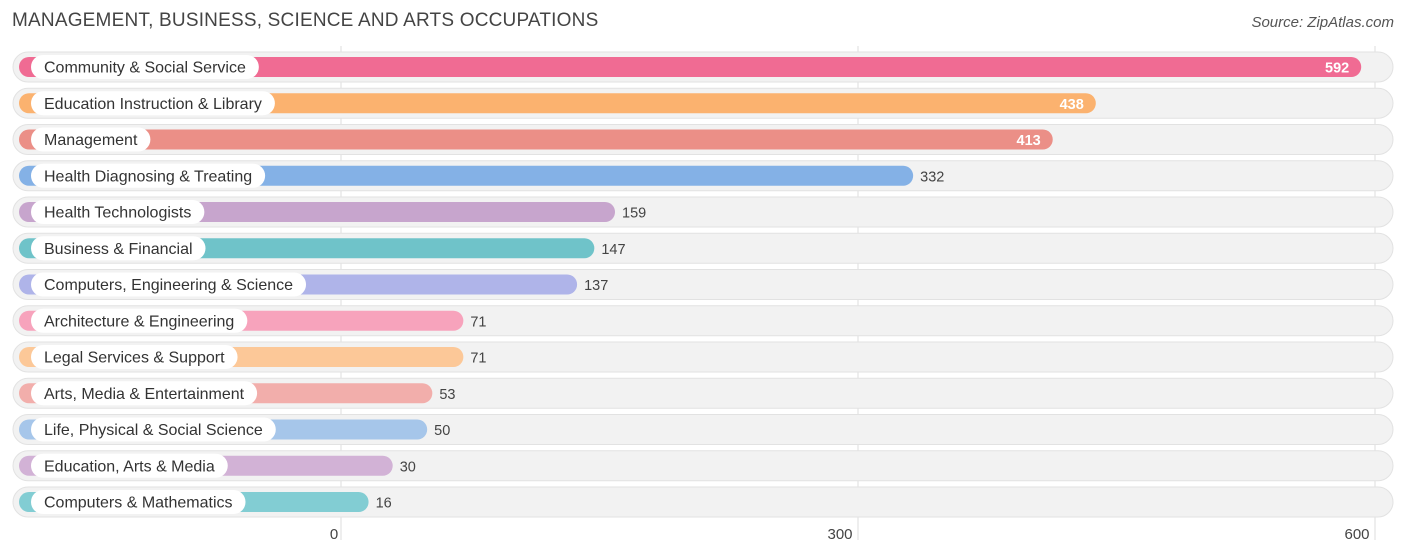 This screenshot has width=1406, height=558. Describe the element at coordinates (932, 177) in the screenshot. I see `value-label: 332` at that location.